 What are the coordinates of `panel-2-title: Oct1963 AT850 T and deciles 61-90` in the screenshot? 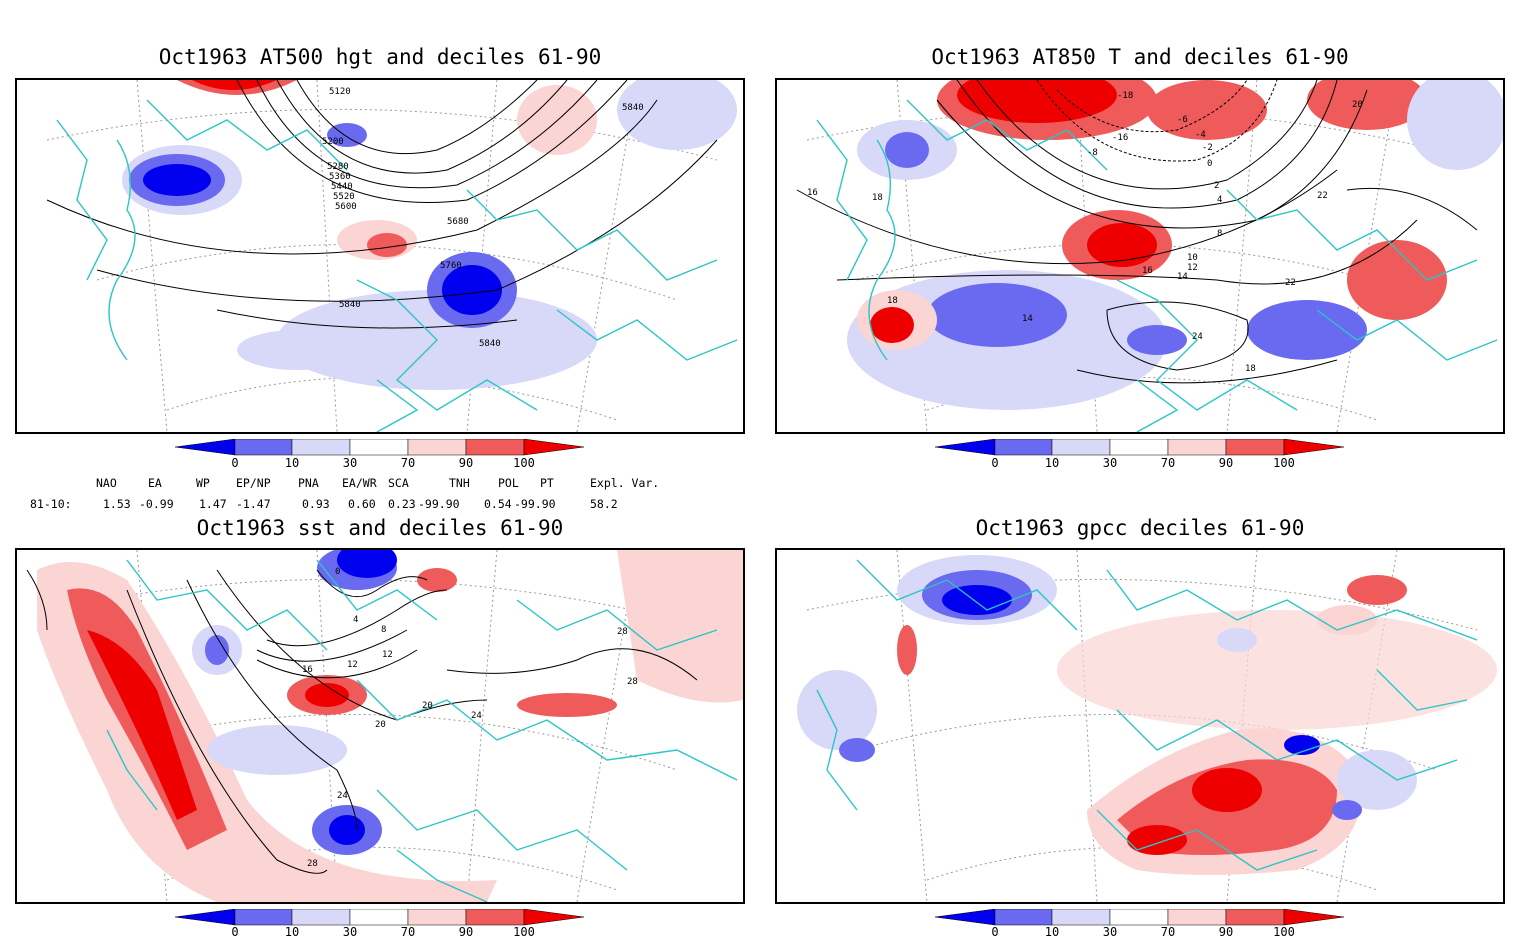 It's located at (1140, 57).